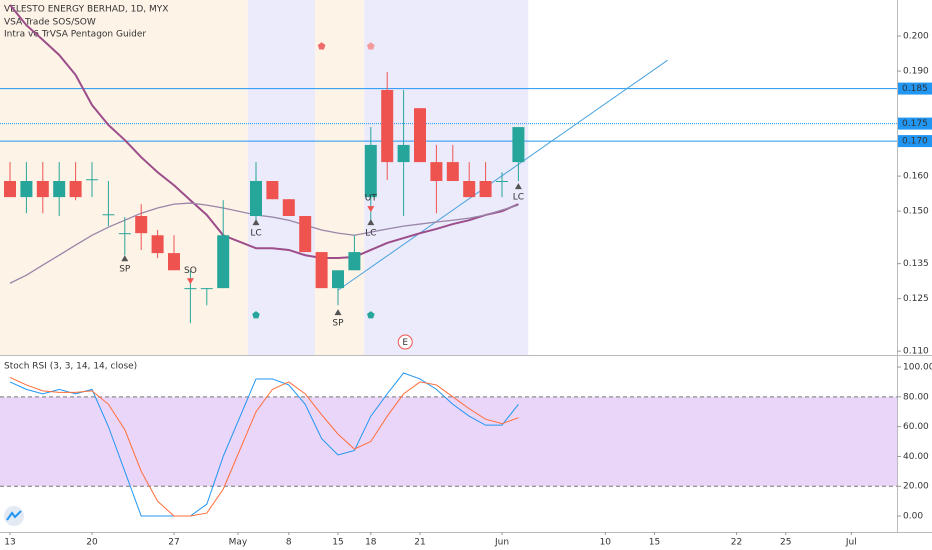  I want to click on indicator-name: VSA Trade SOS/SOW, so click(50, 23).